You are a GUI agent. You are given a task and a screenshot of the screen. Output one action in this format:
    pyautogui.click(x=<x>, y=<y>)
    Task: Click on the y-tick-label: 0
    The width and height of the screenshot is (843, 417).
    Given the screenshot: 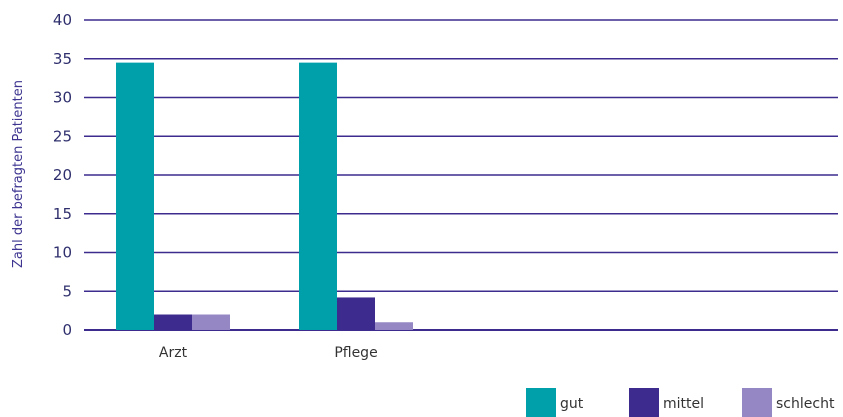 What is the action you would take?
    pyautogui.click(x=67, y=330)
    